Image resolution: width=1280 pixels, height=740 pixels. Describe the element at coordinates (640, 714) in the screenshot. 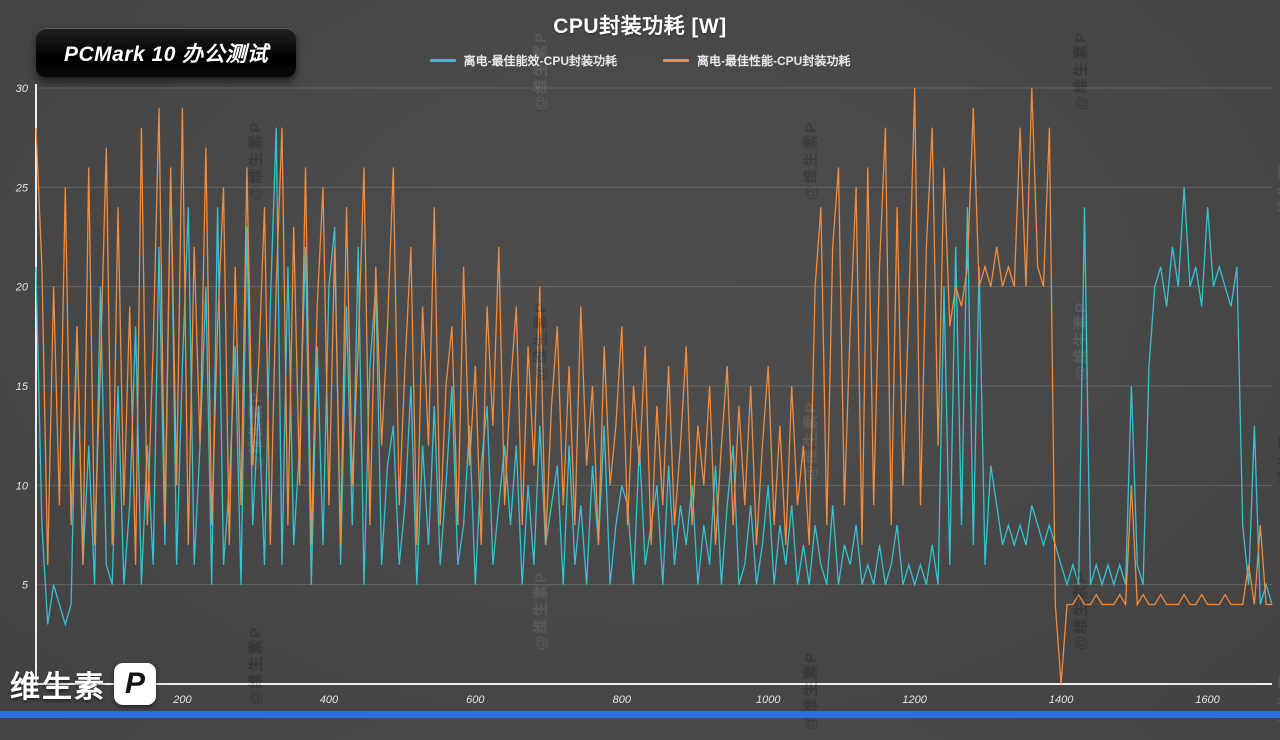

I see `bottom-accent-bar` at that location.